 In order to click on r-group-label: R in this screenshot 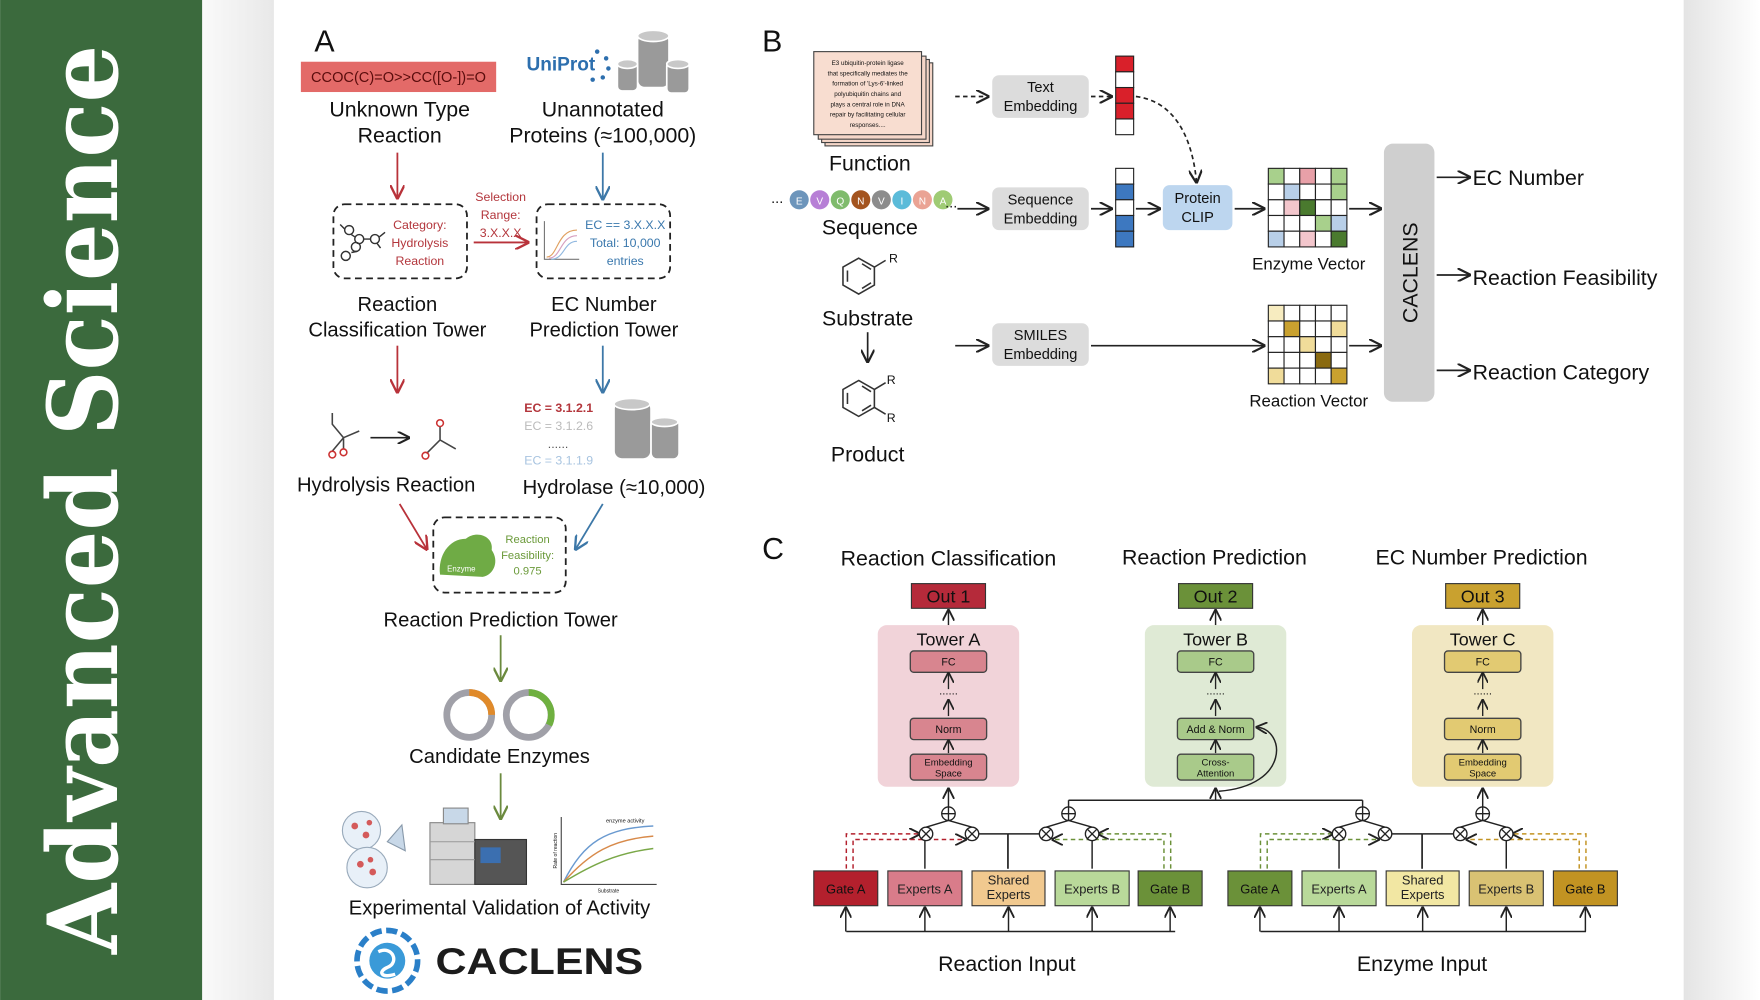, I will do `click(893, 259)`.